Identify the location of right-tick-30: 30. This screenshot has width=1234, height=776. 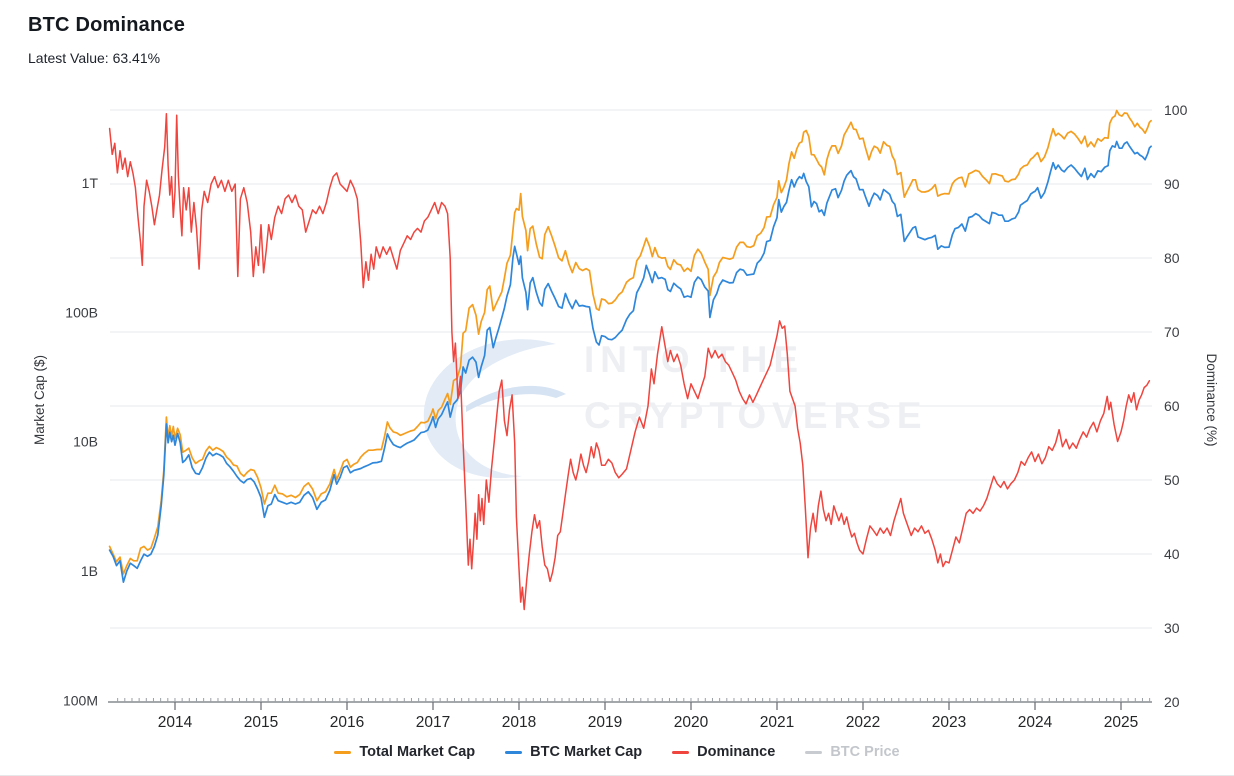
(1172, 628).